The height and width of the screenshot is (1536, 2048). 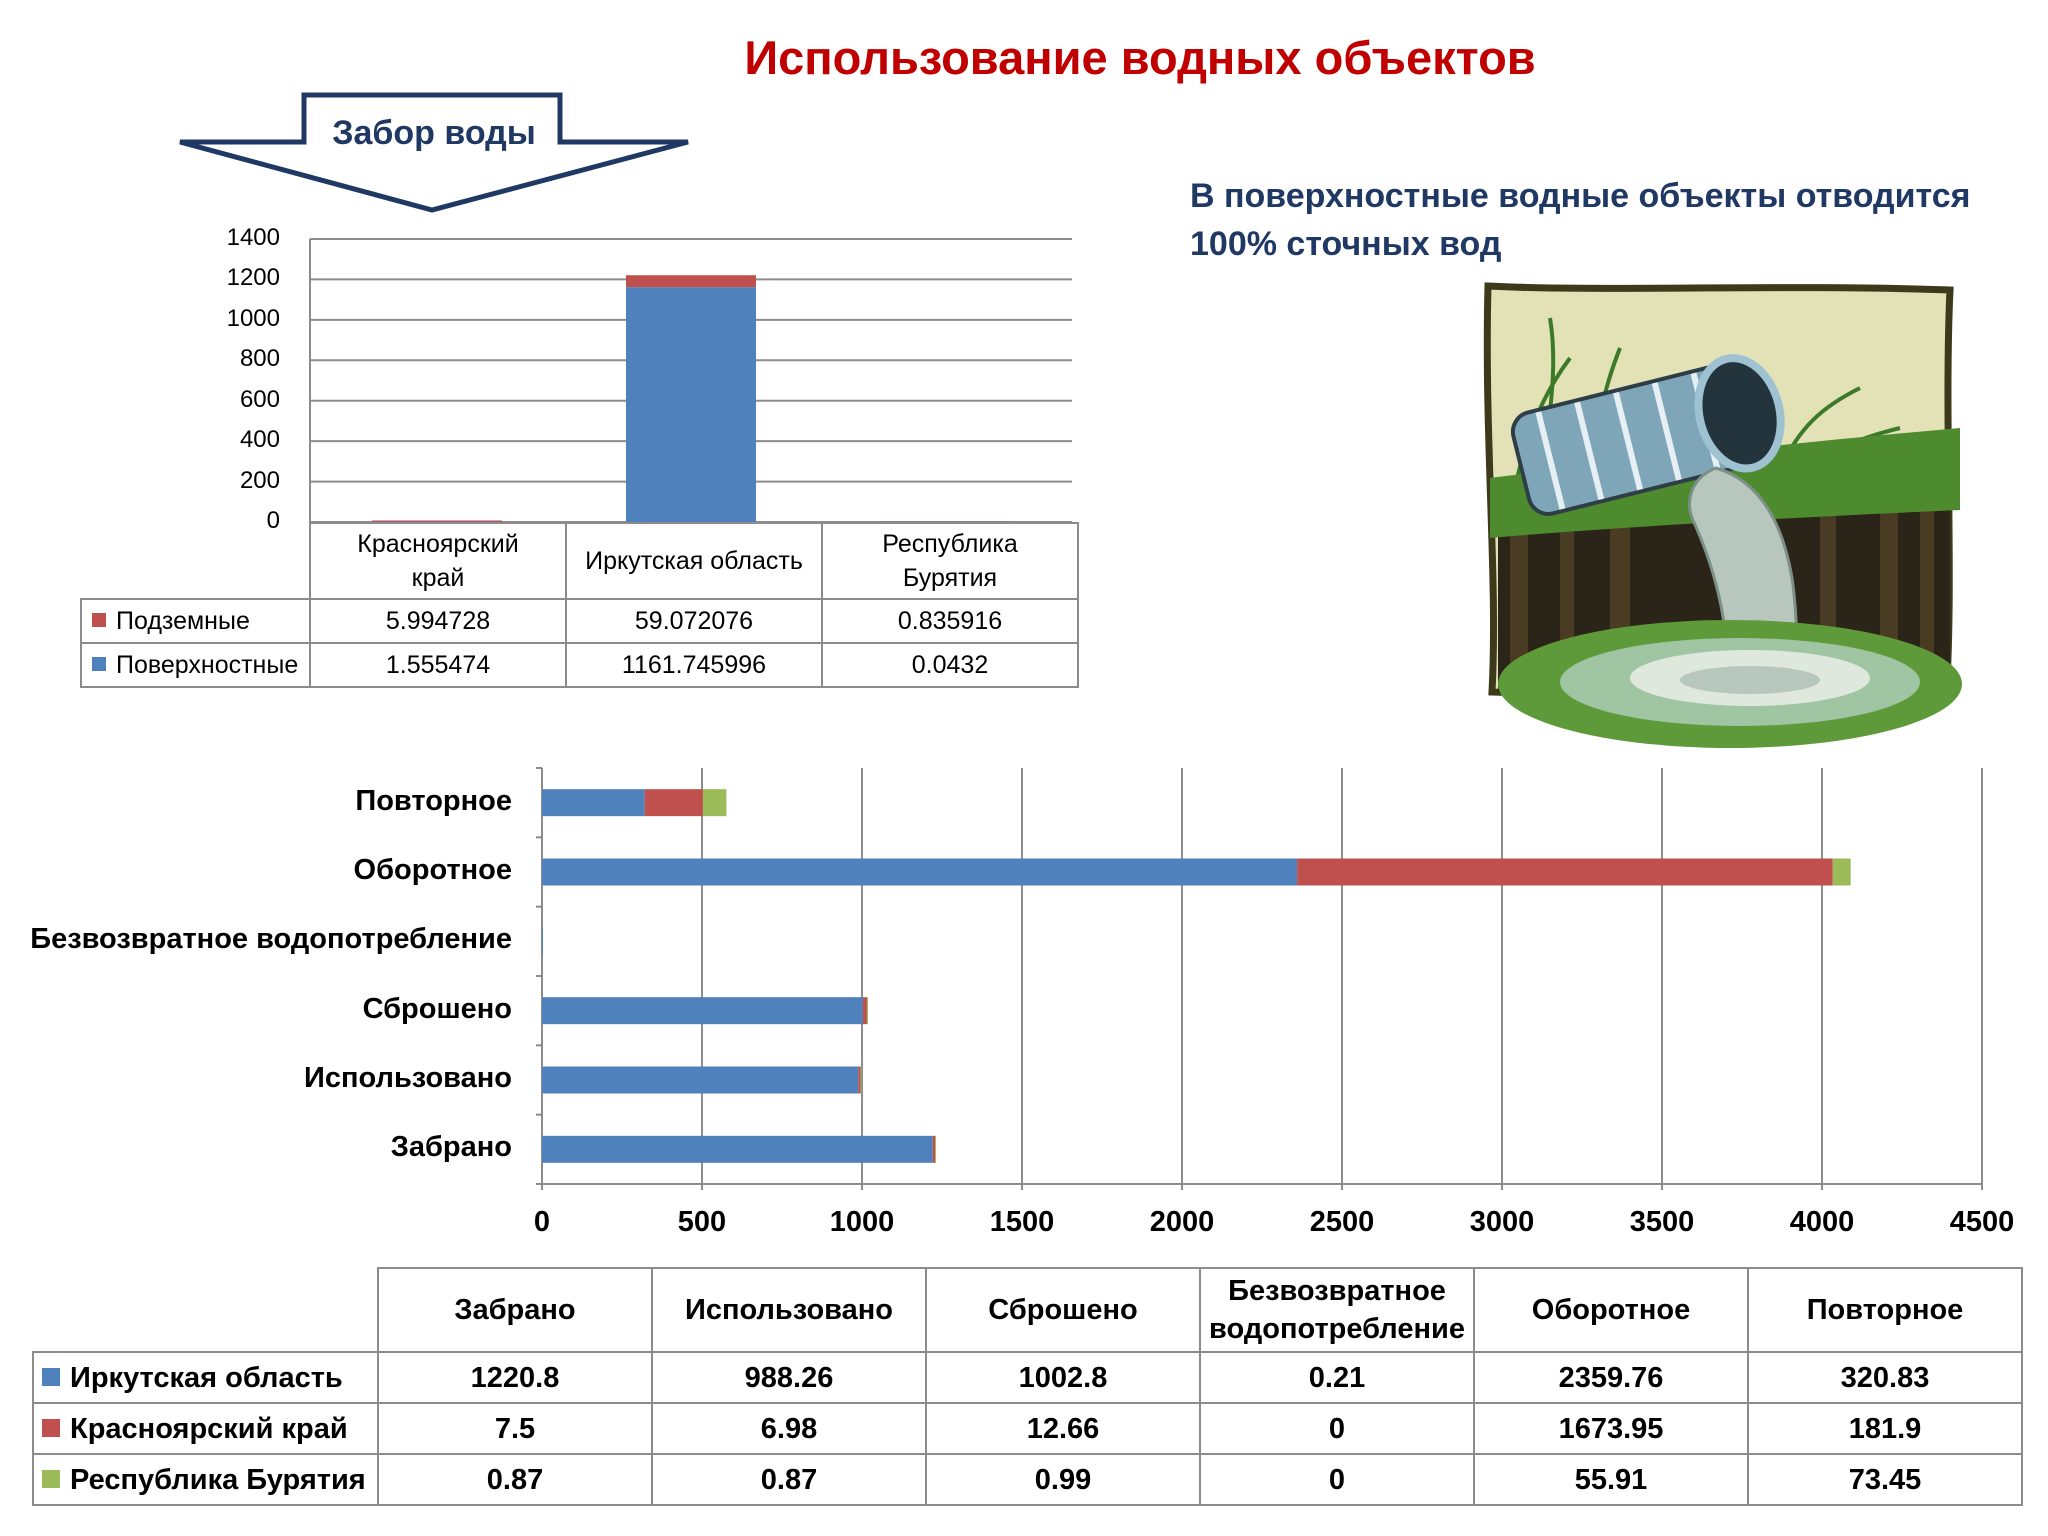 I want to click on x-tick-label: 3500, so click(x=1662, y=1222).